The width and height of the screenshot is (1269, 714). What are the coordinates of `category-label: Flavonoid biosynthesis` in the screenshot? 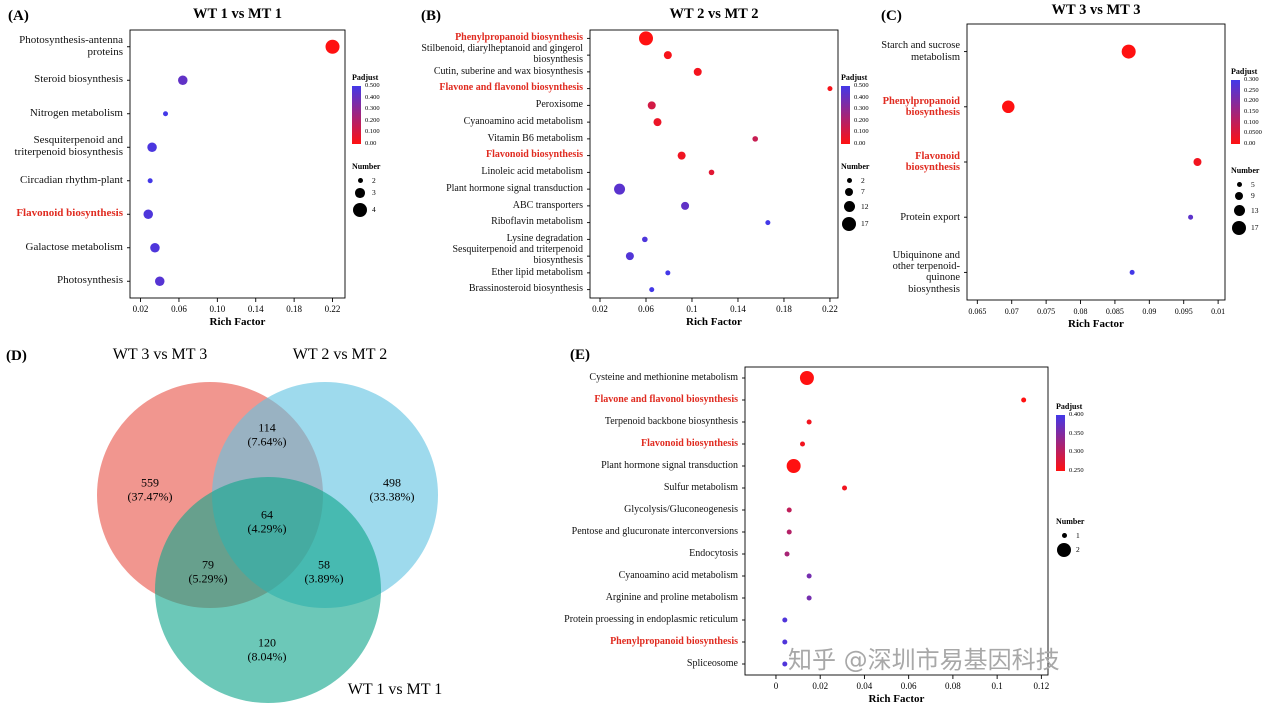 It's located at (932, 161).